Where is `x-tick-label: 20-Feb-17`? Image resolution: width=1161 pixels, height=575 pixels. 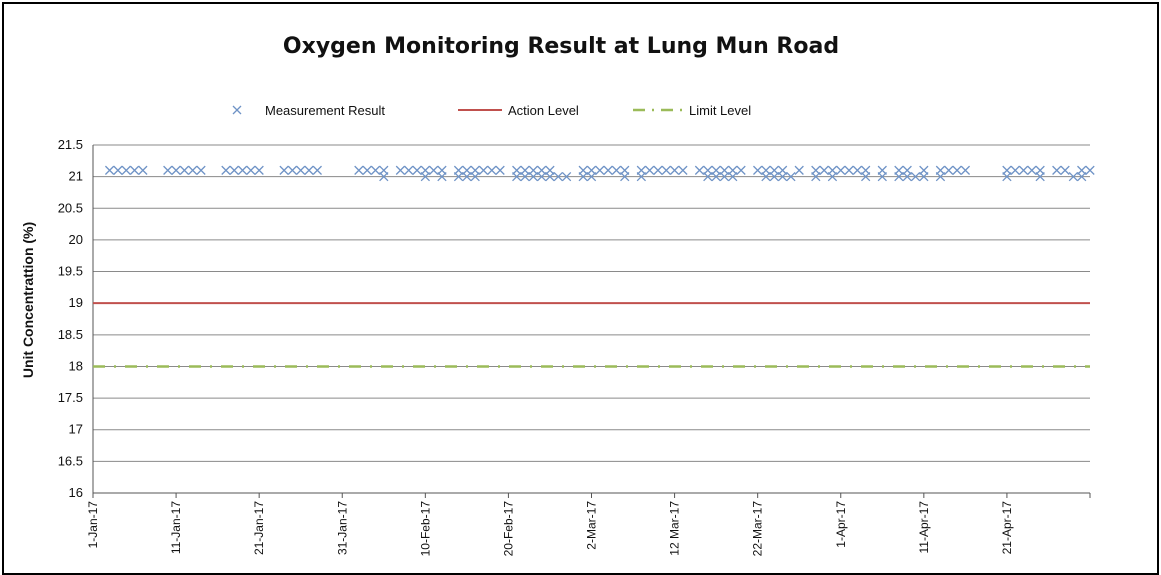 x-tick-label: 20-Feb-17 is located at coordinates (508, 529).